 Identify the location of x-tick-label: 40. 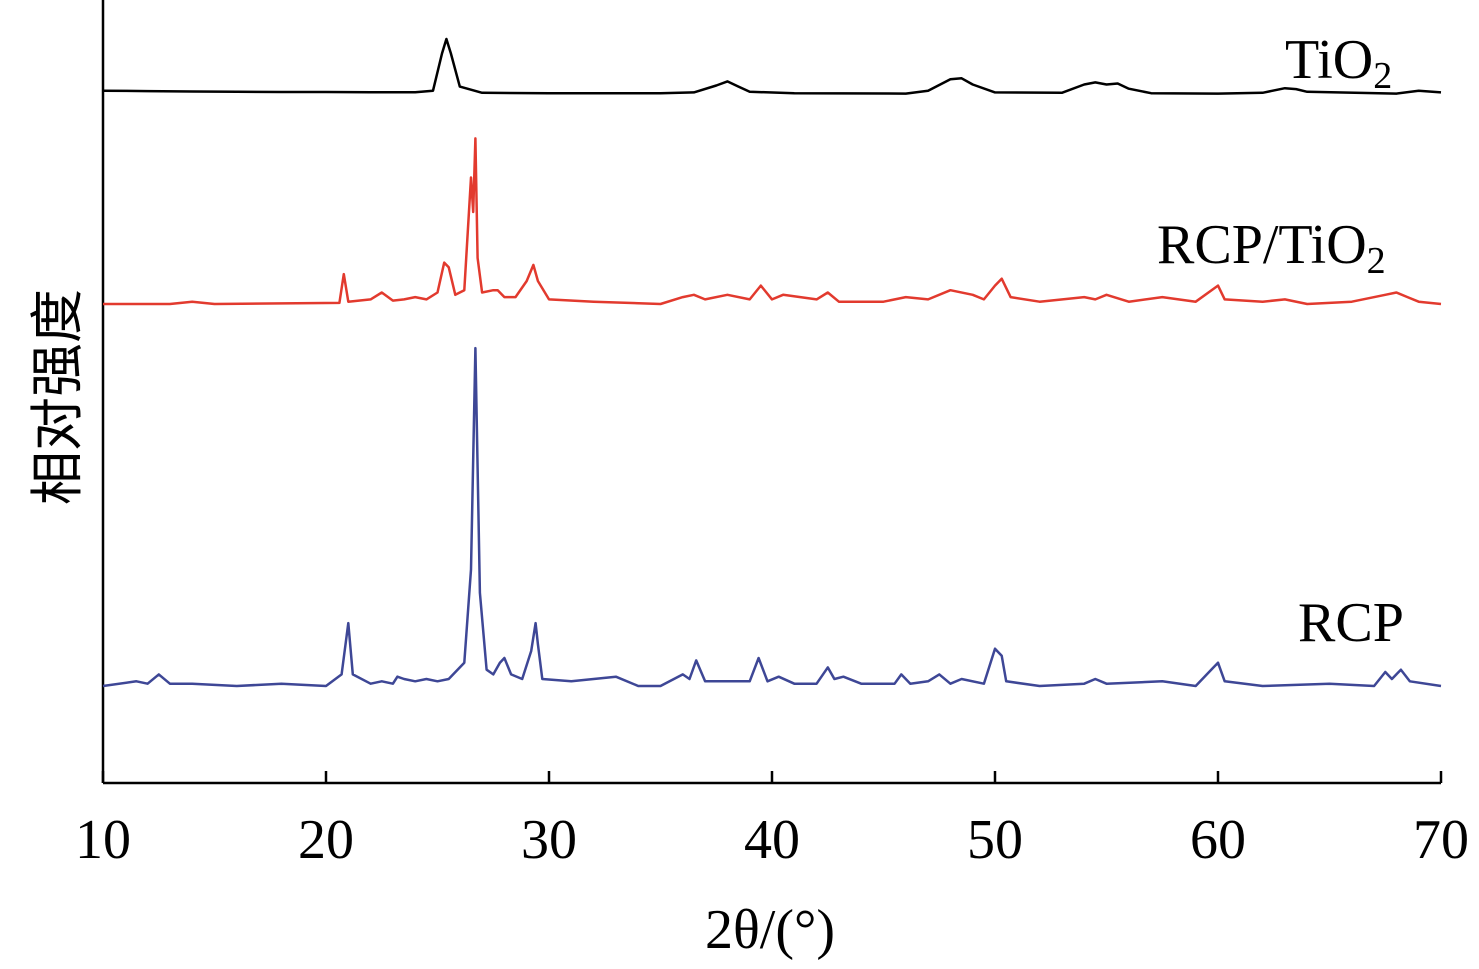
(772, 840).